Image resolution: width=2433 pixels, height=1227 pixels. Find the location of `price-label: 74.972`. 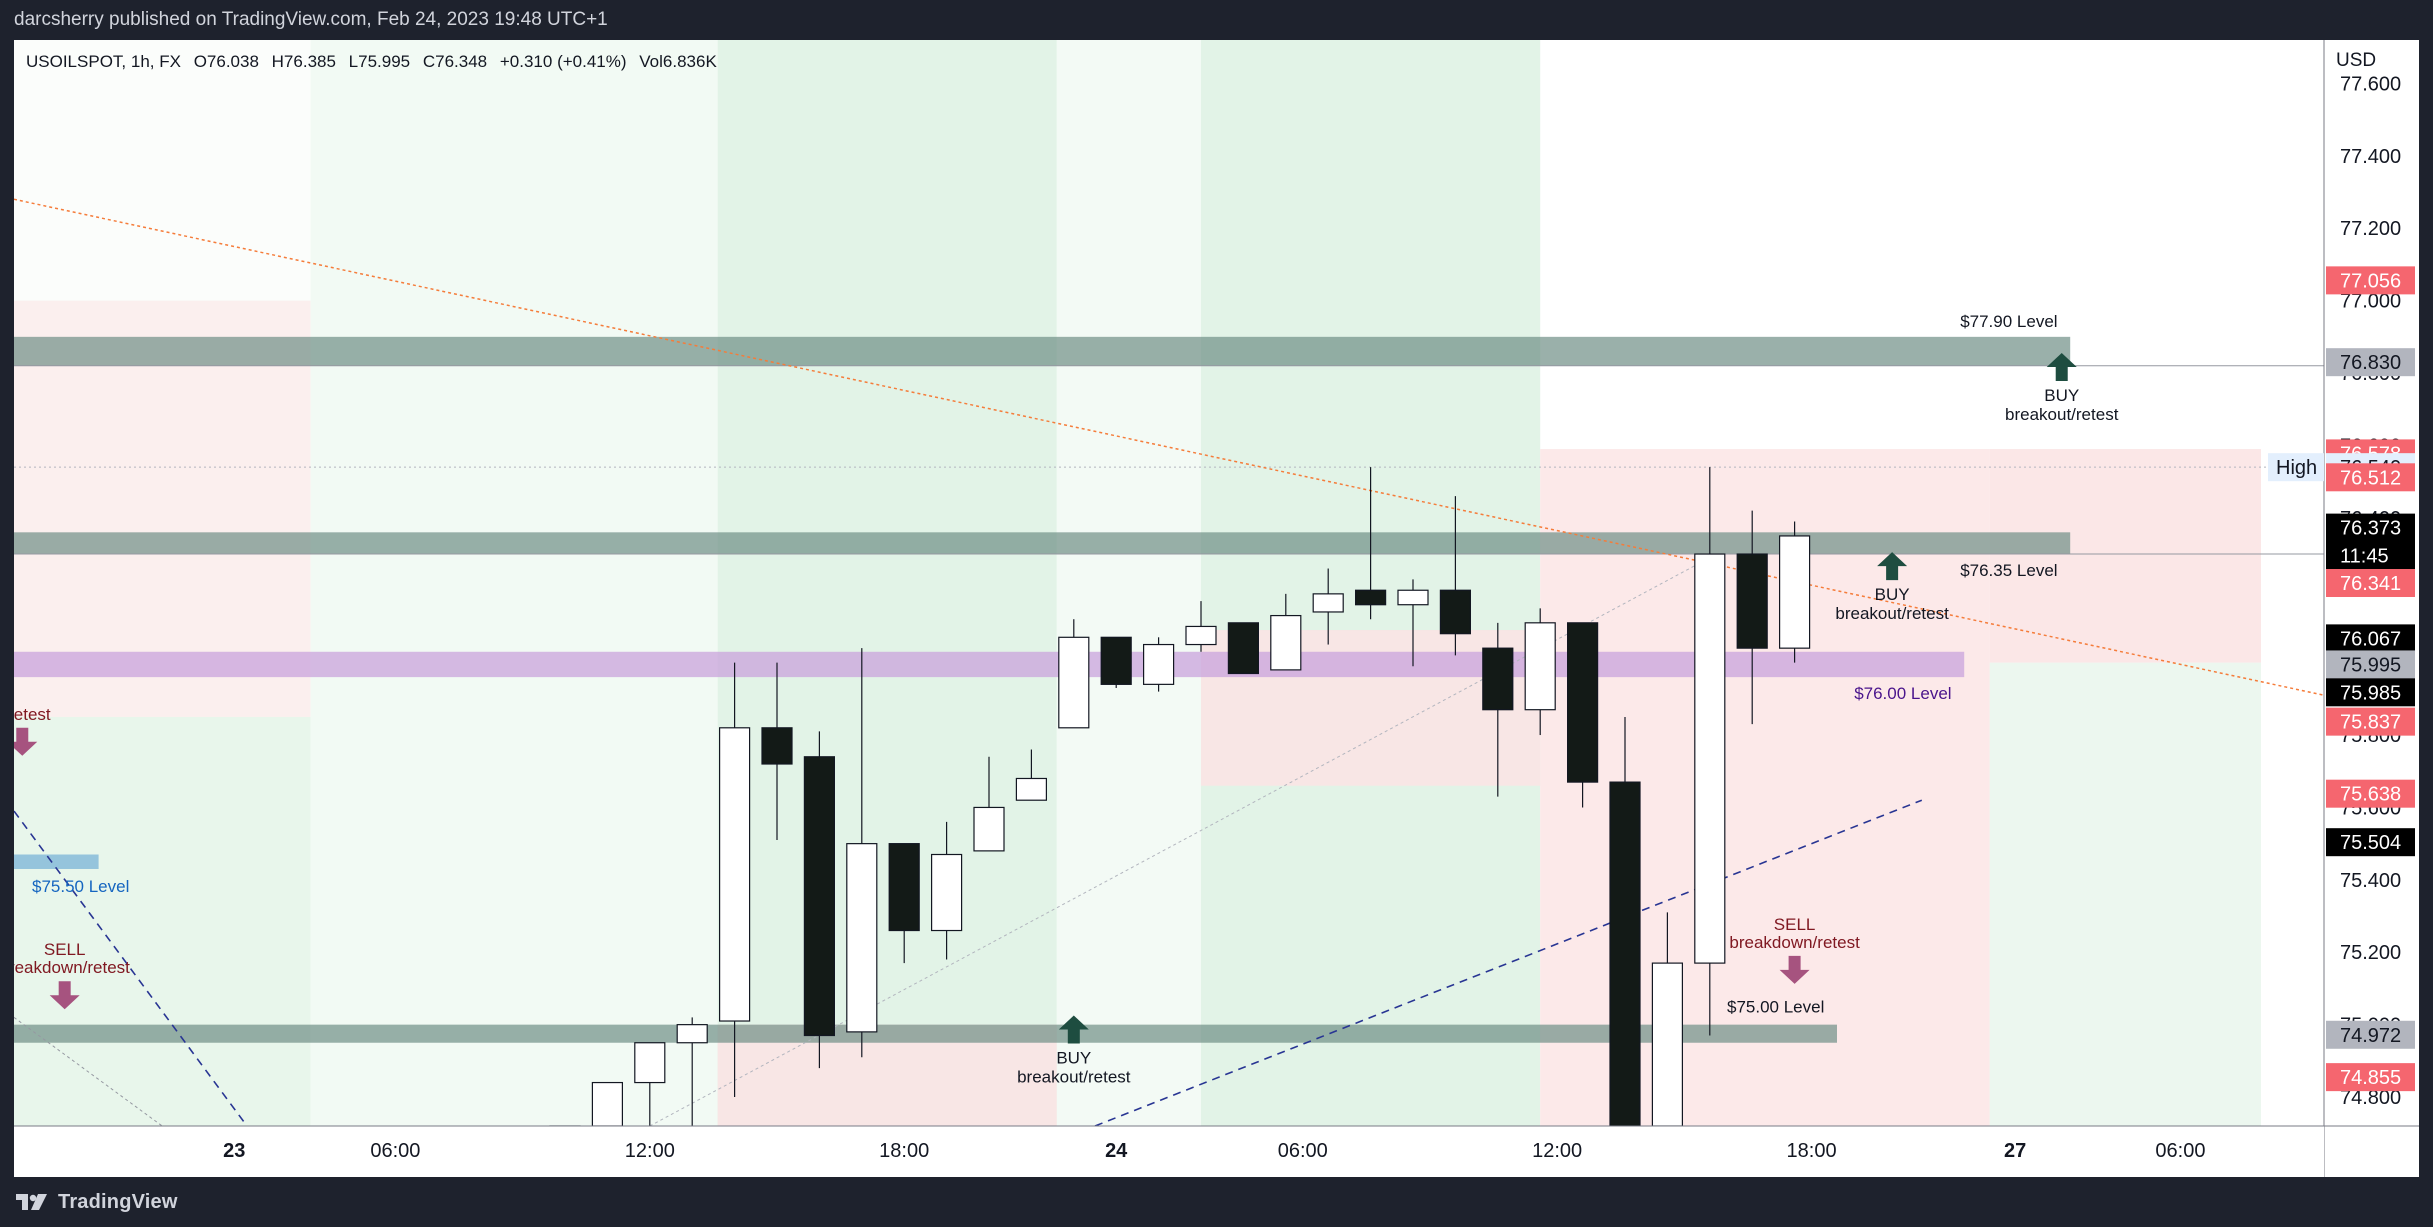

price-label: 74.972 is located at coordinates (2370, 1036).